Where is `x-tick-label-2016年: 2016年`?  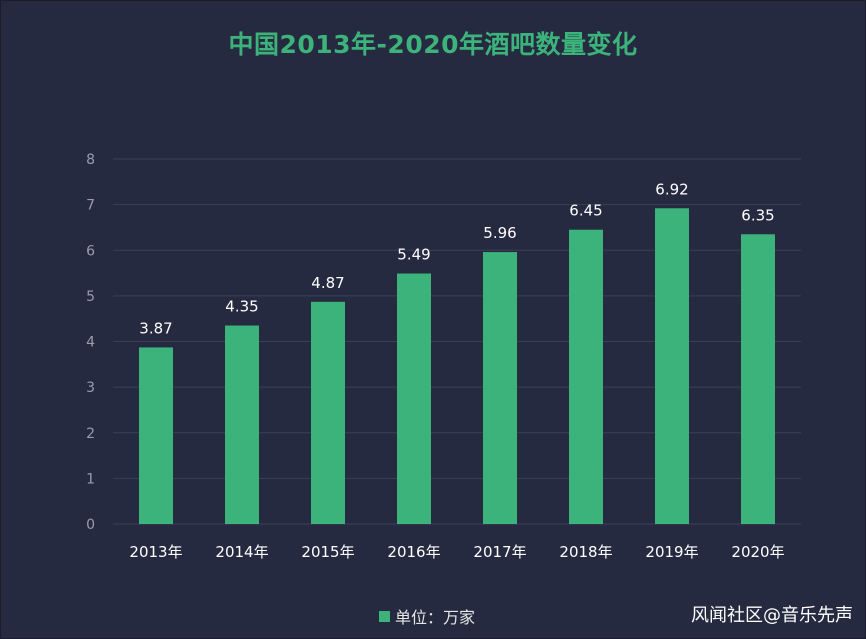 x-tick-label-2016年: 2016年 is located at coordinates (413, 552).